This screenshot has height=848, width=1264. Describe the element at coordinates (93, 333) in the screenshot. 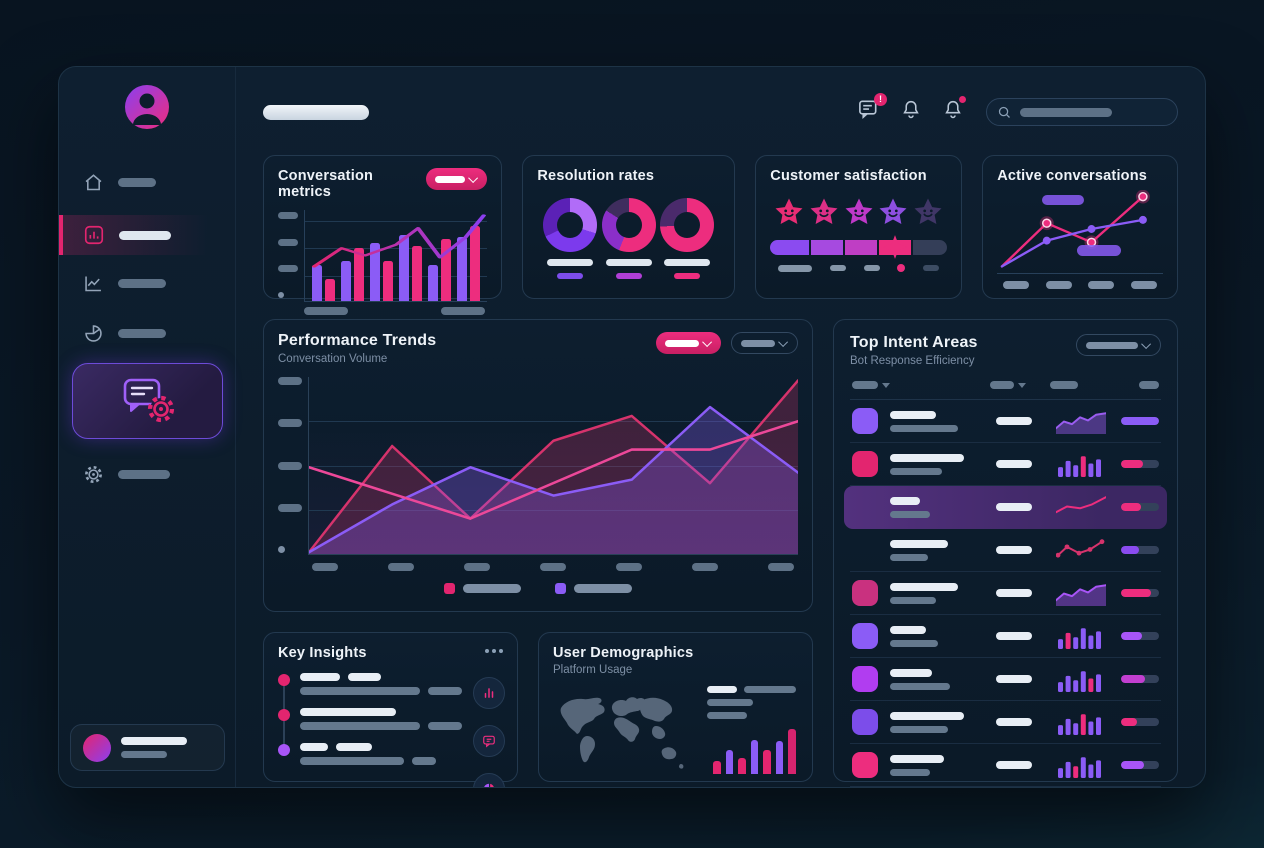

I see `pie-chart-icon` at that location.